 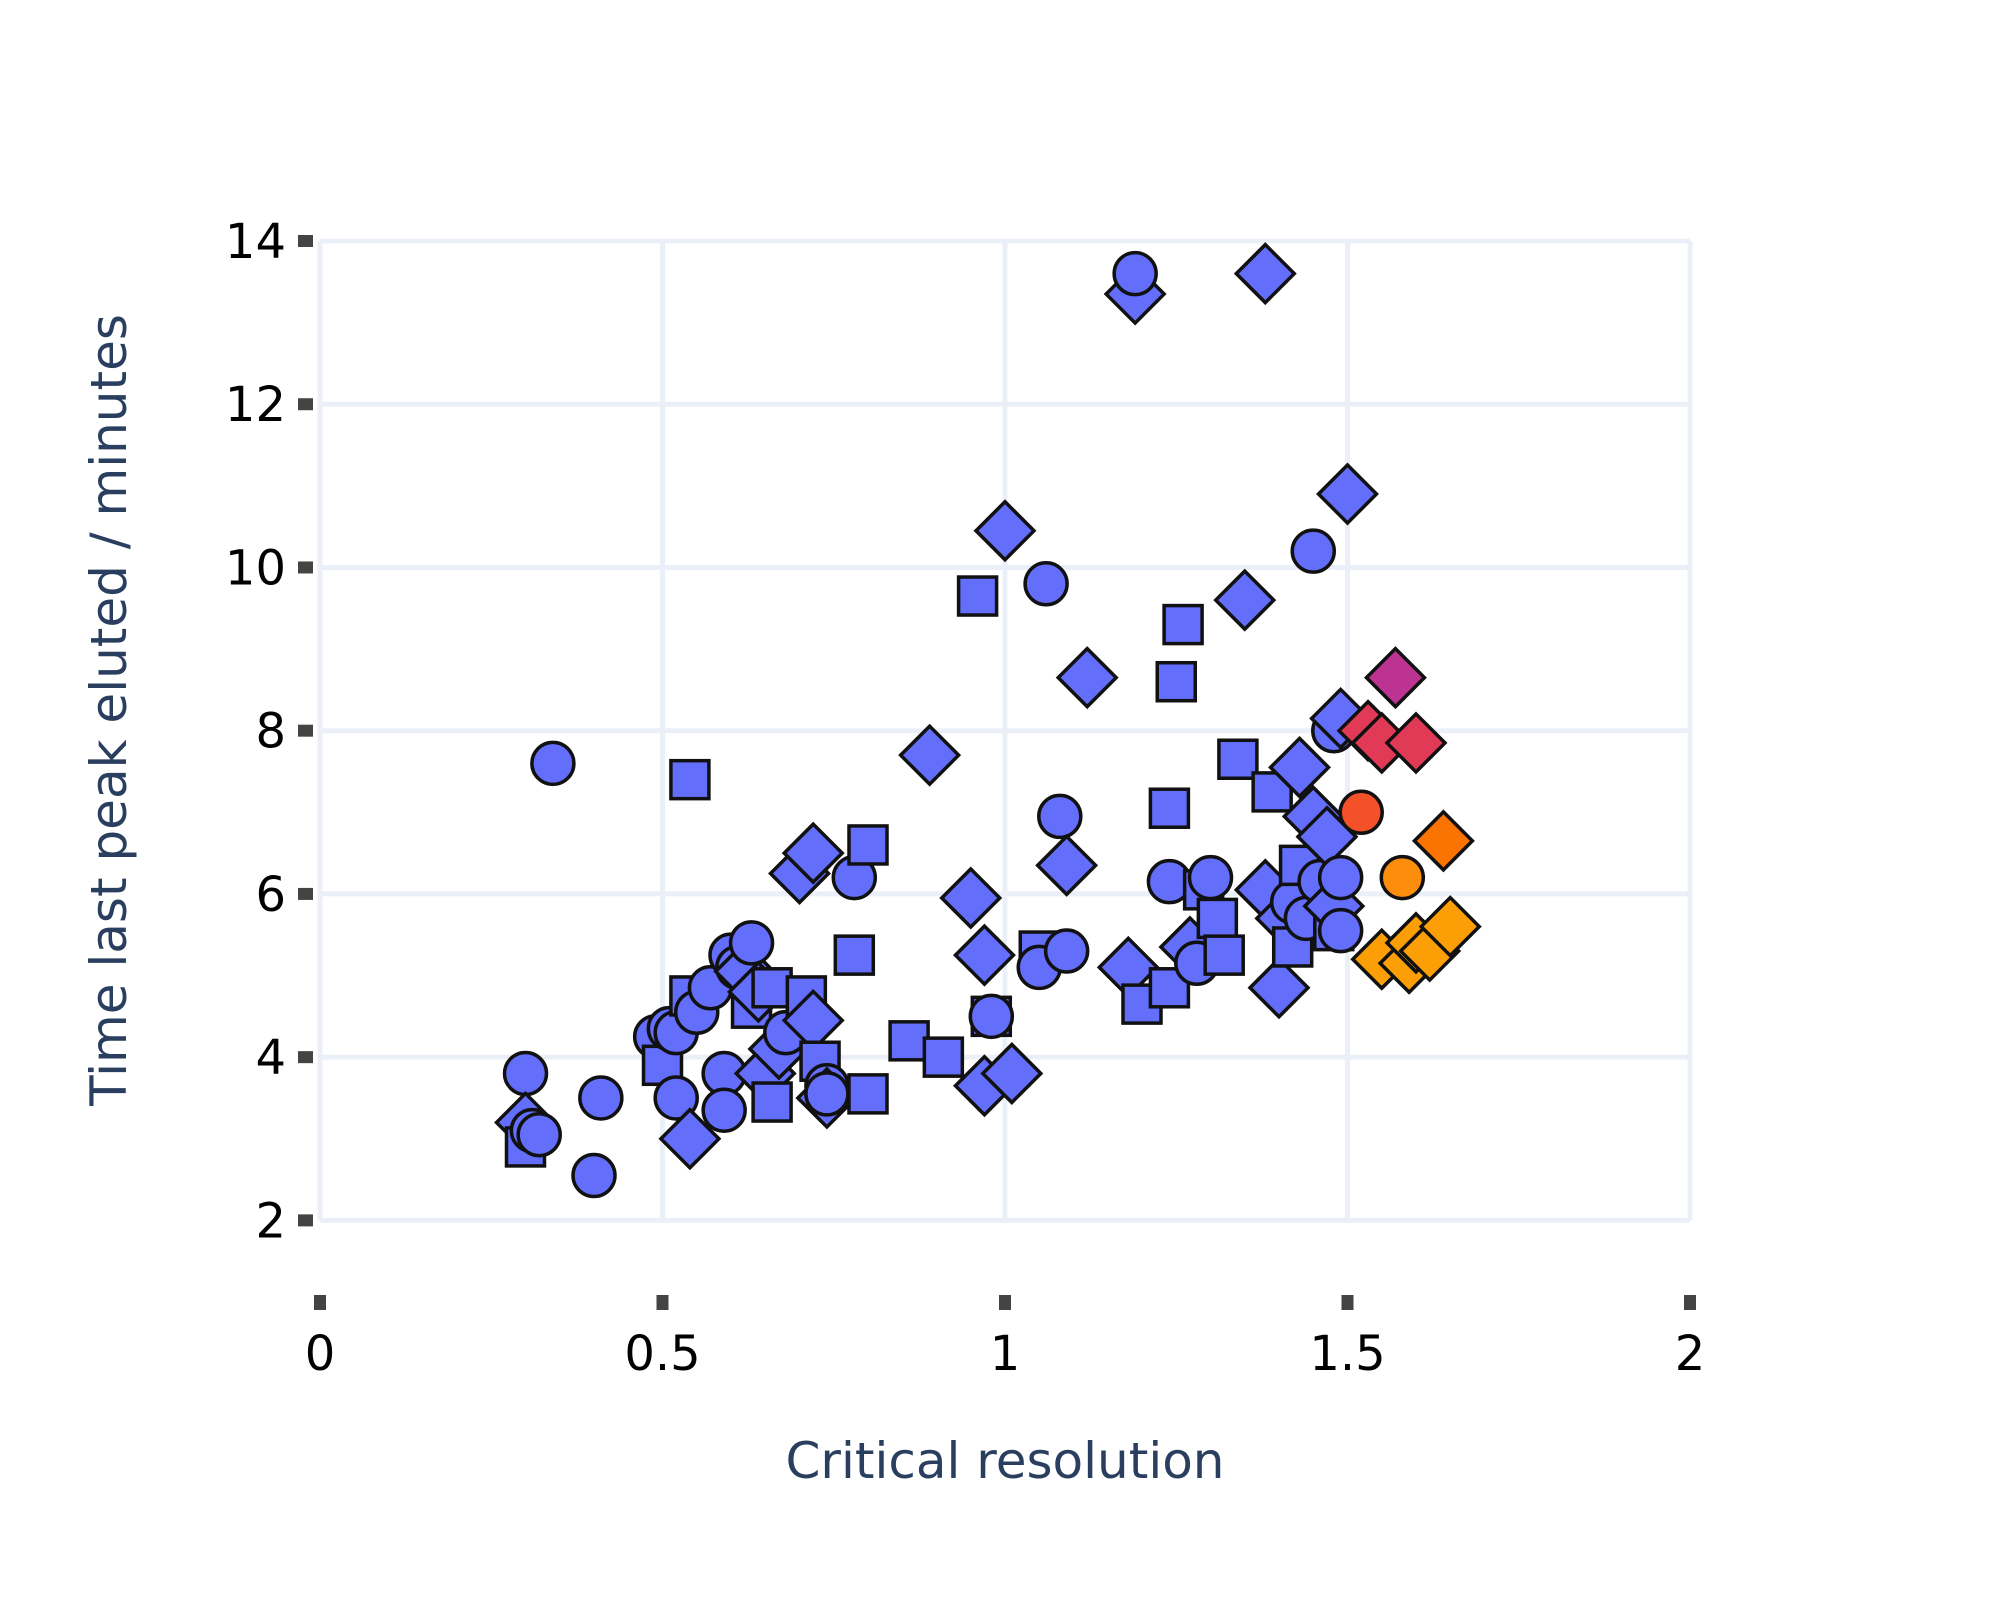 What do you see at coordinates (1347, 1354) in the screenshot?
I see `x-tick-label: 1.5` at bounding box center [1347, 1354].